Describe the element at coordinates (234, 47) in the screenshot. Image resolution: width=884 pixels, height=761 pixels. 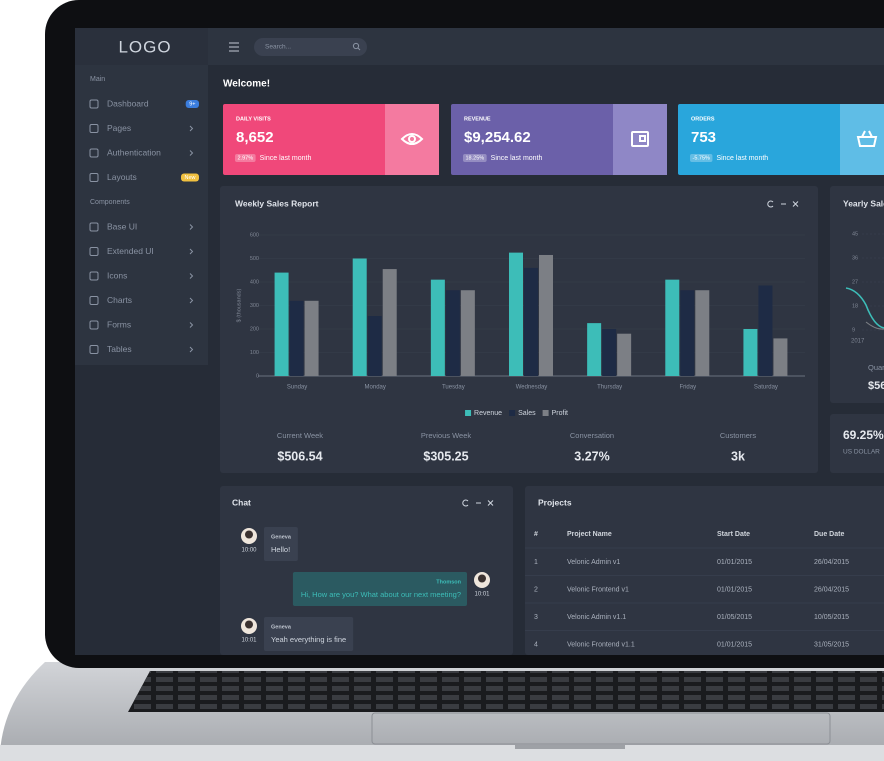
I see `menu-button` at that location.